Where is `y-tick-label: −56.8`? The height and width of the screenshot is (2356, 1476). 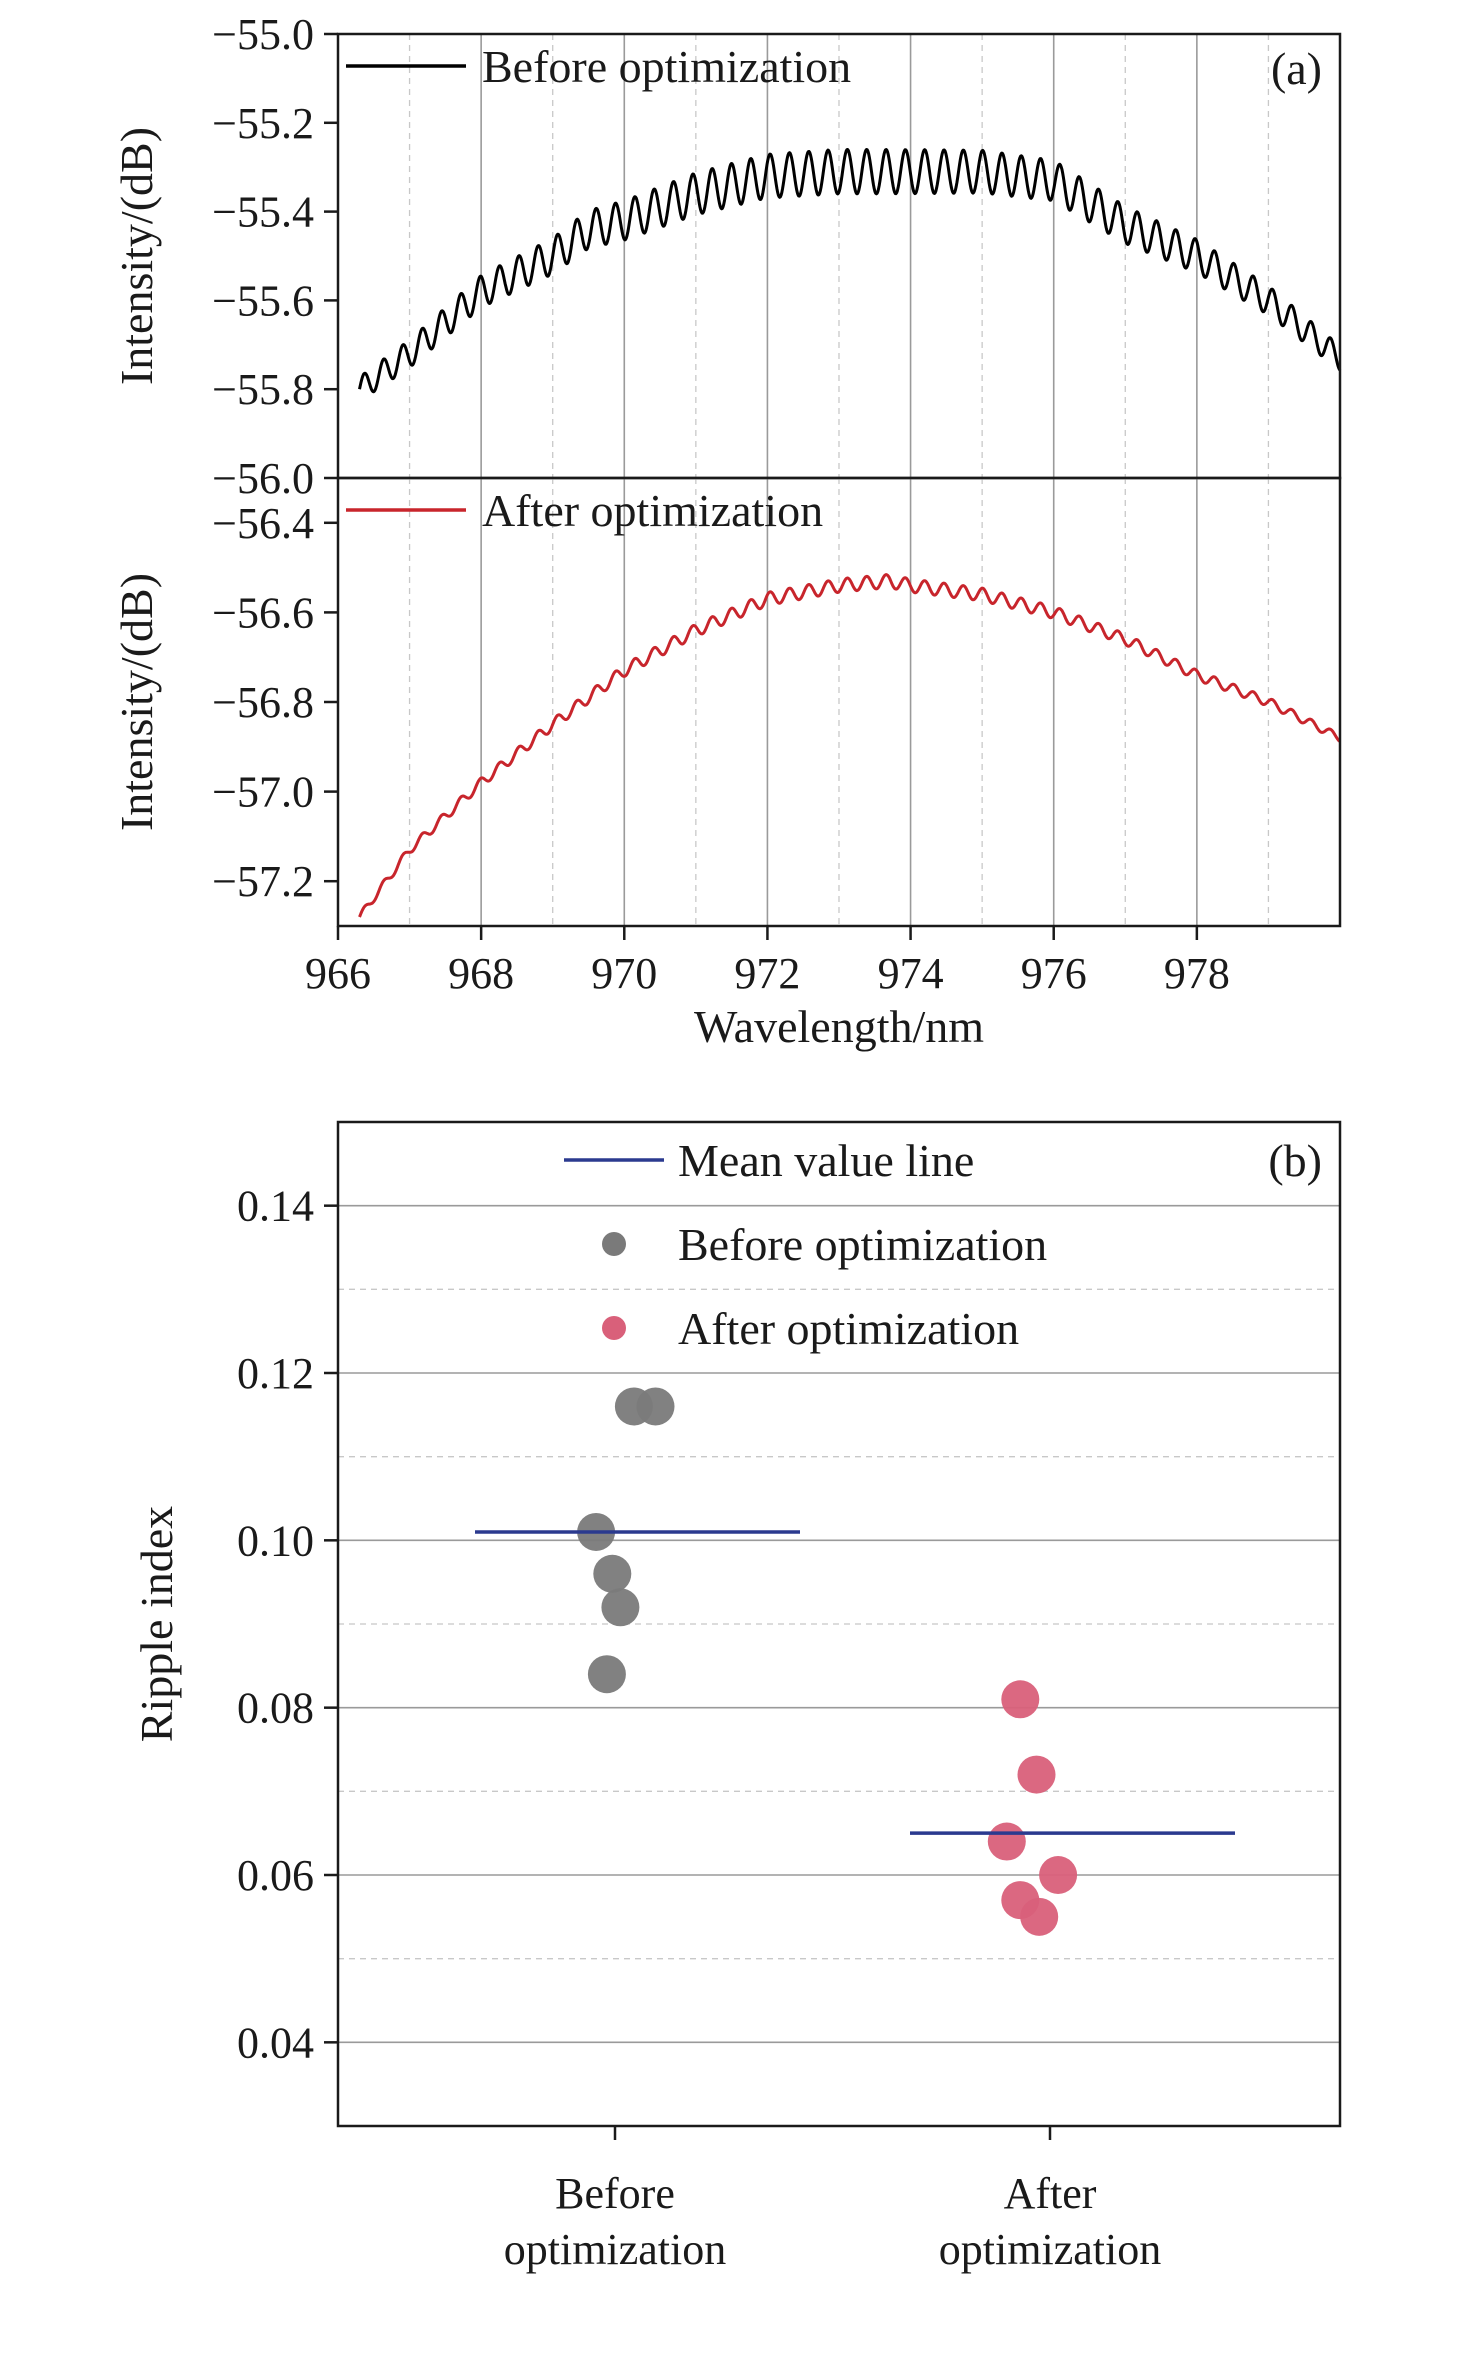
y-tick-label: −56.8 is located at coordinates (263, 702).